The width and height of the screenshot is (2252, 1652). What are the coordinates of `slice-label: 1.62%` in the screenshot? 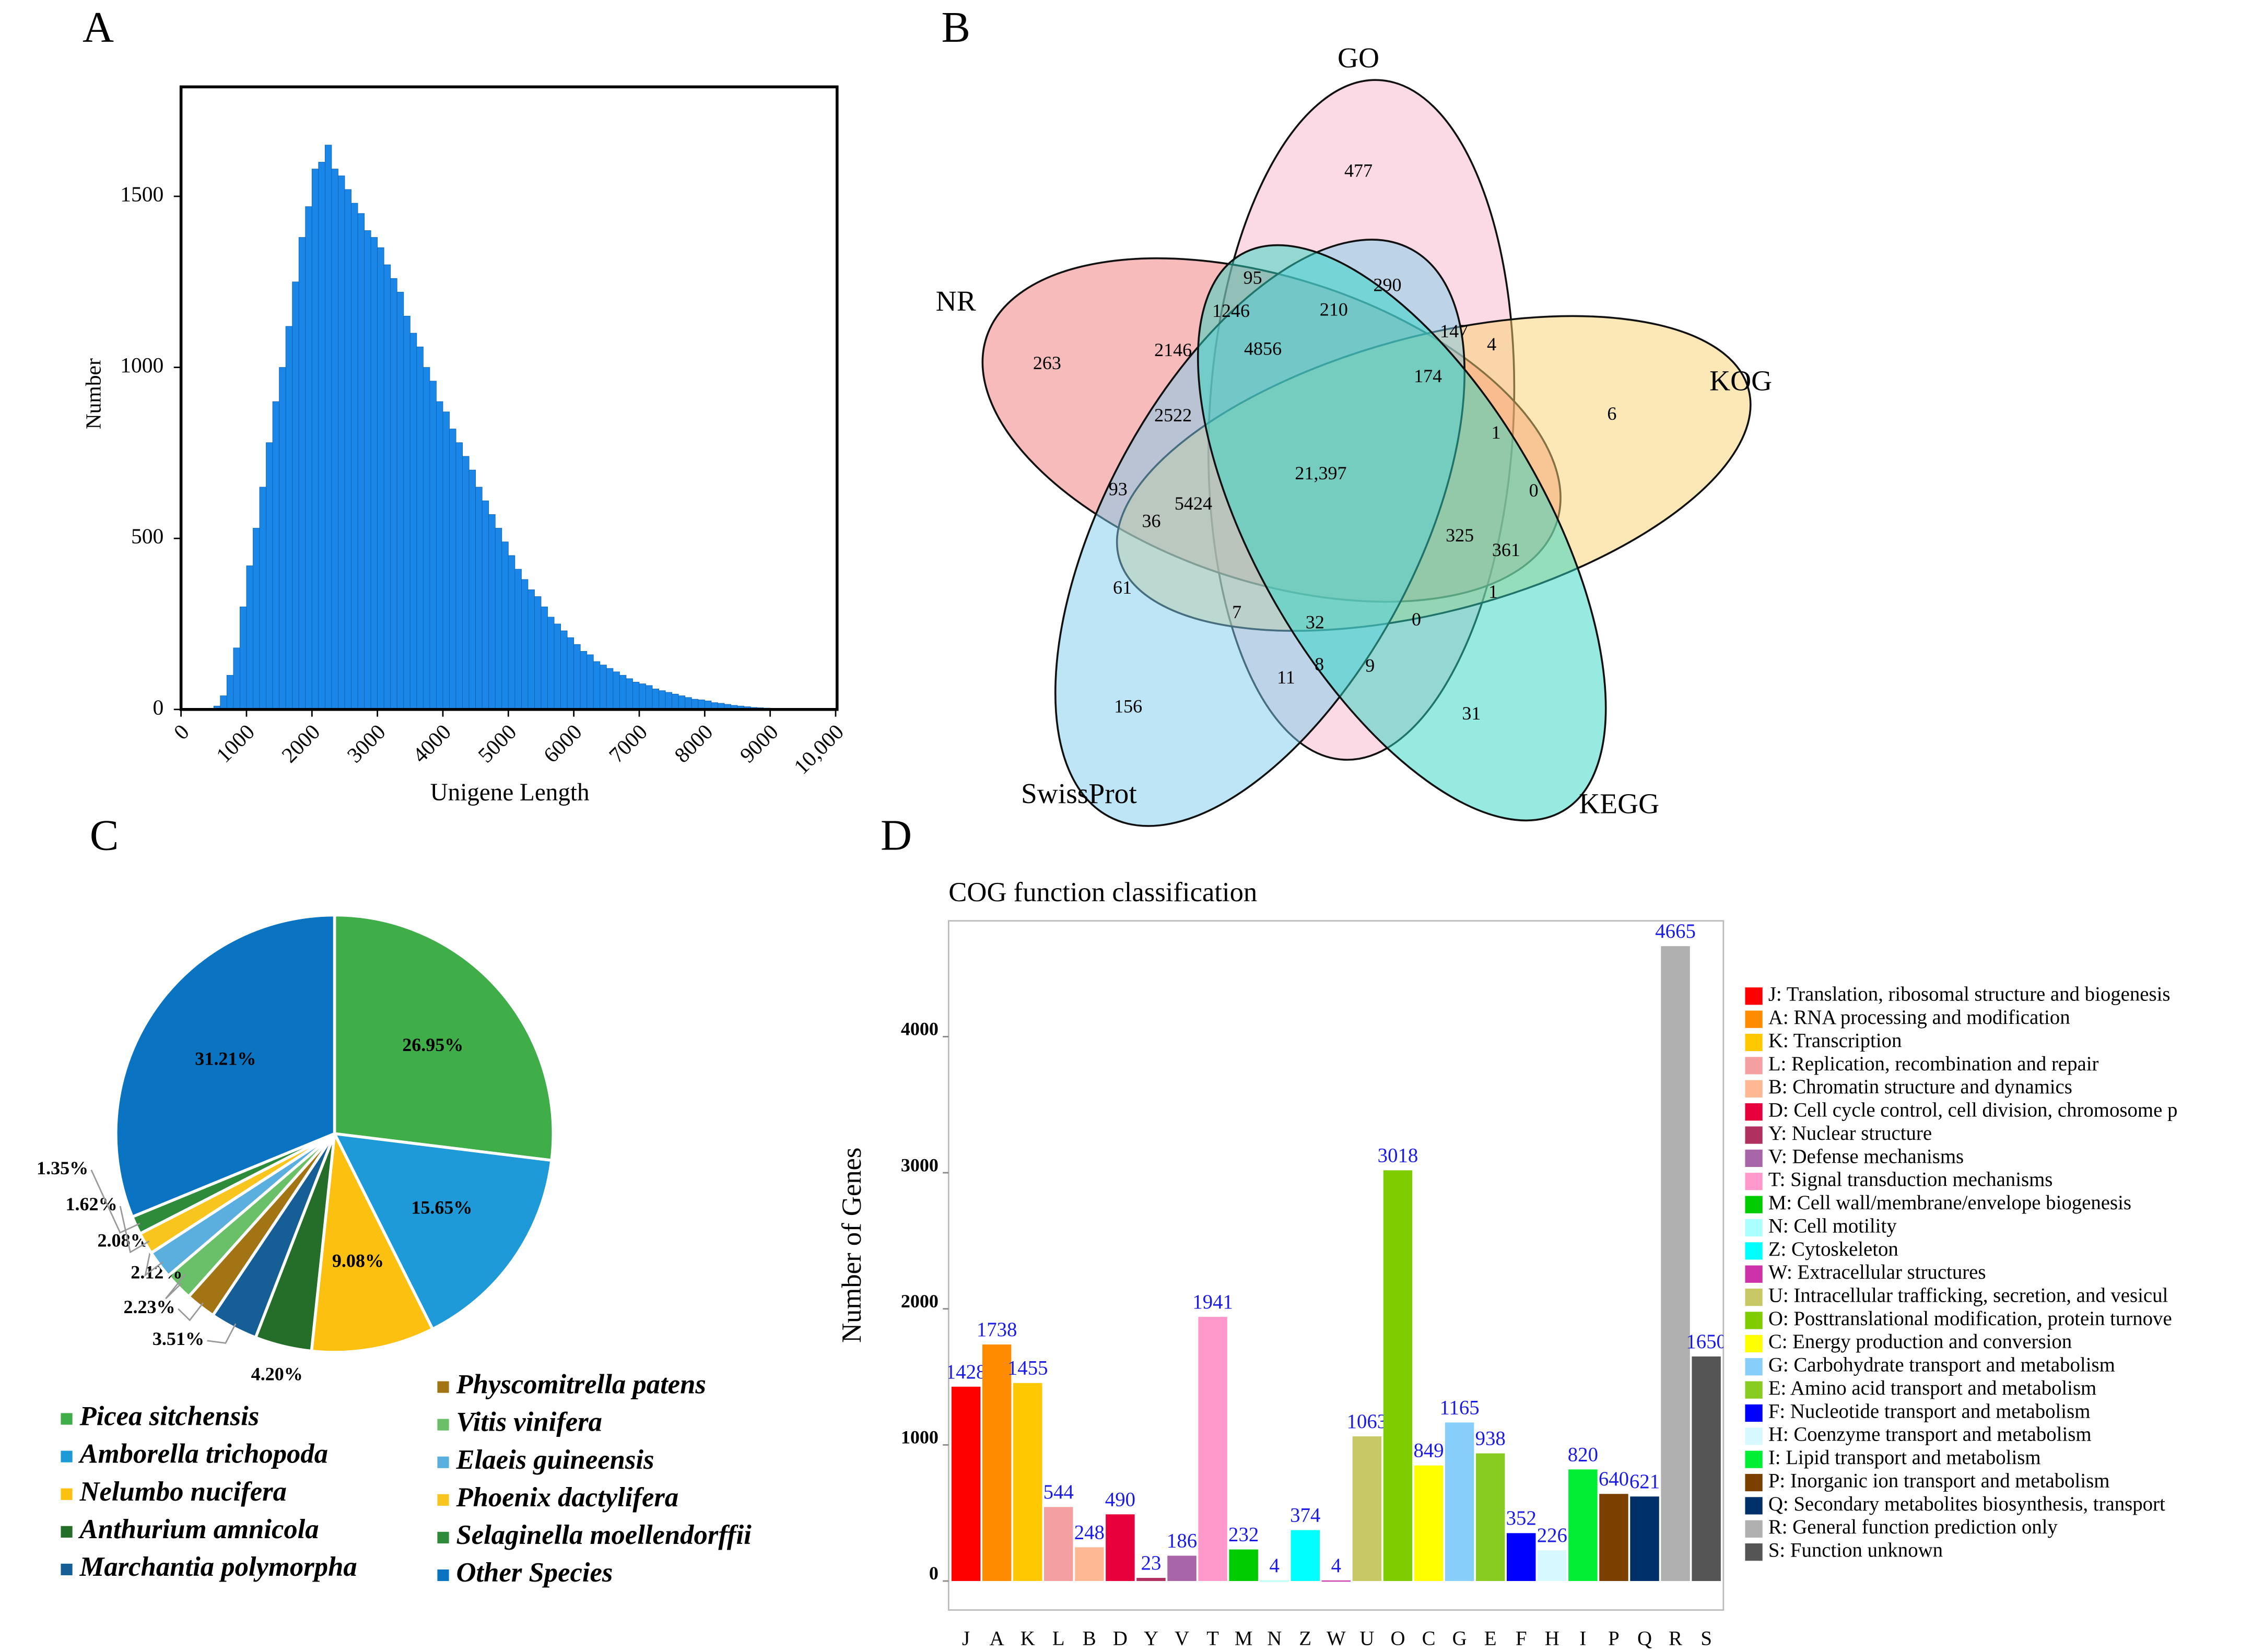 It's located at (92, 1204).